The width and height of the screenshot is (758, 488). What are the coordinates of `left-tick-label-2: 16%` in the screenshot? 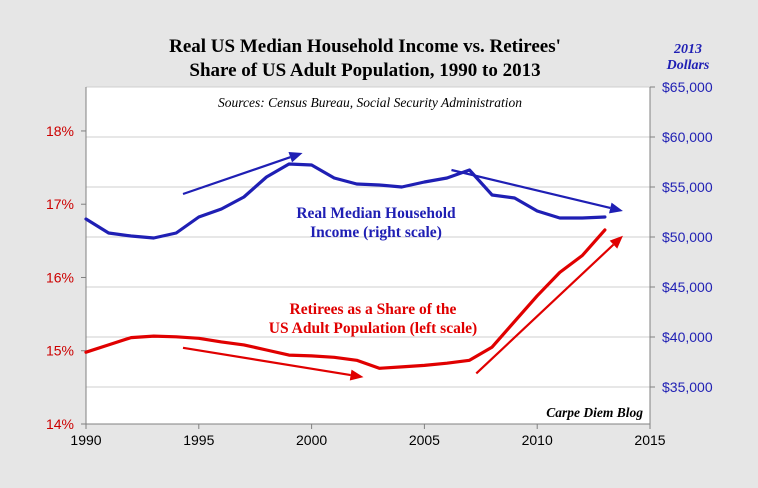 It's located at (60, 277).